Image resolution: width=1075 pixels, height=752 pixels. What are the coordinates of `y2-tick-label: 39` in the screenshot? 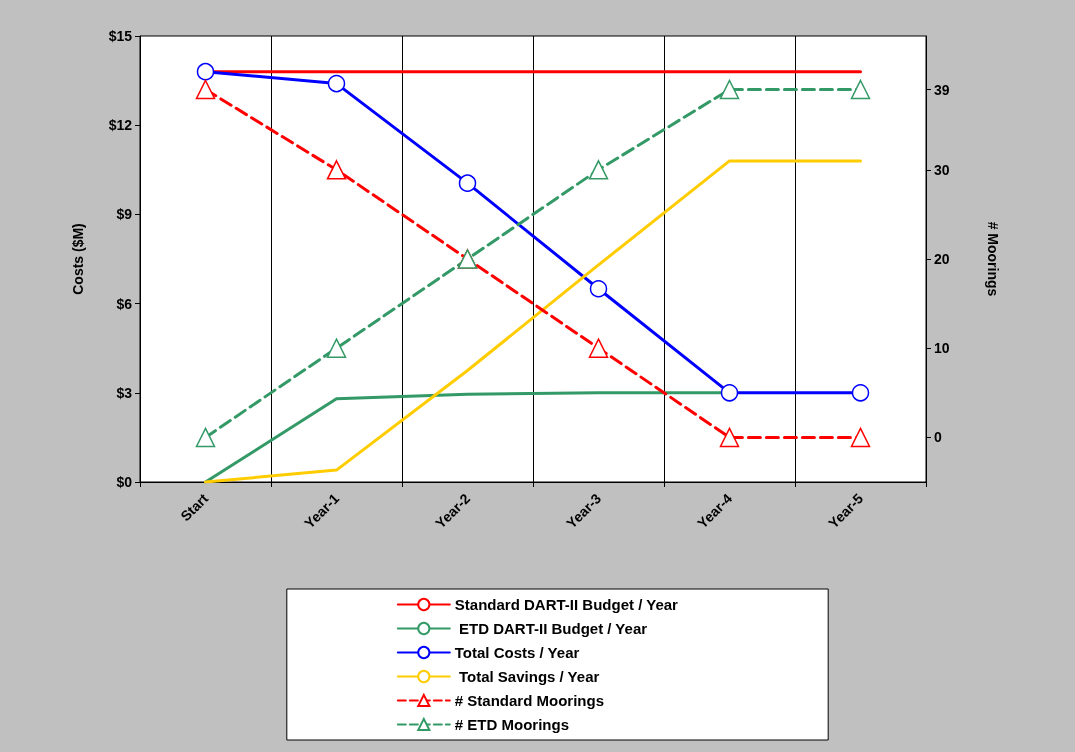 It's located at (942, 89).